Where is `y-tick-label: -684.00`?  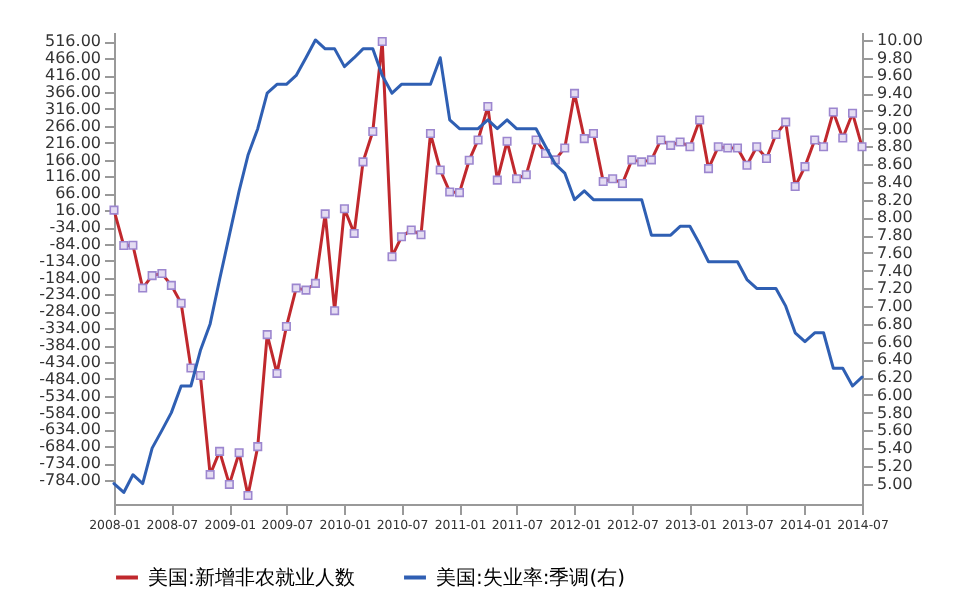 y-tick-label: -684.00 is located at coordinates (70, 446).